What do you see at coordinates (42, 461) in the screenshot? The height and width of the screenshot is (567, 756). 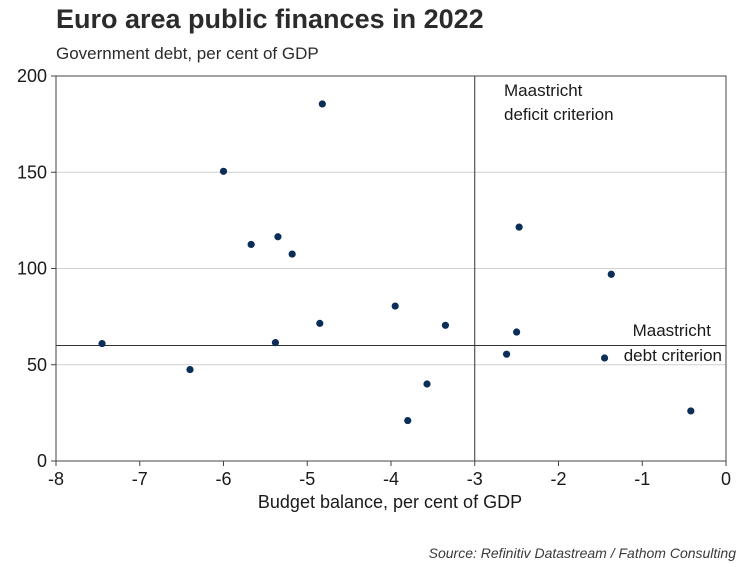 I see `y-tick-label-0: 0` at bounding box center [42, 461].